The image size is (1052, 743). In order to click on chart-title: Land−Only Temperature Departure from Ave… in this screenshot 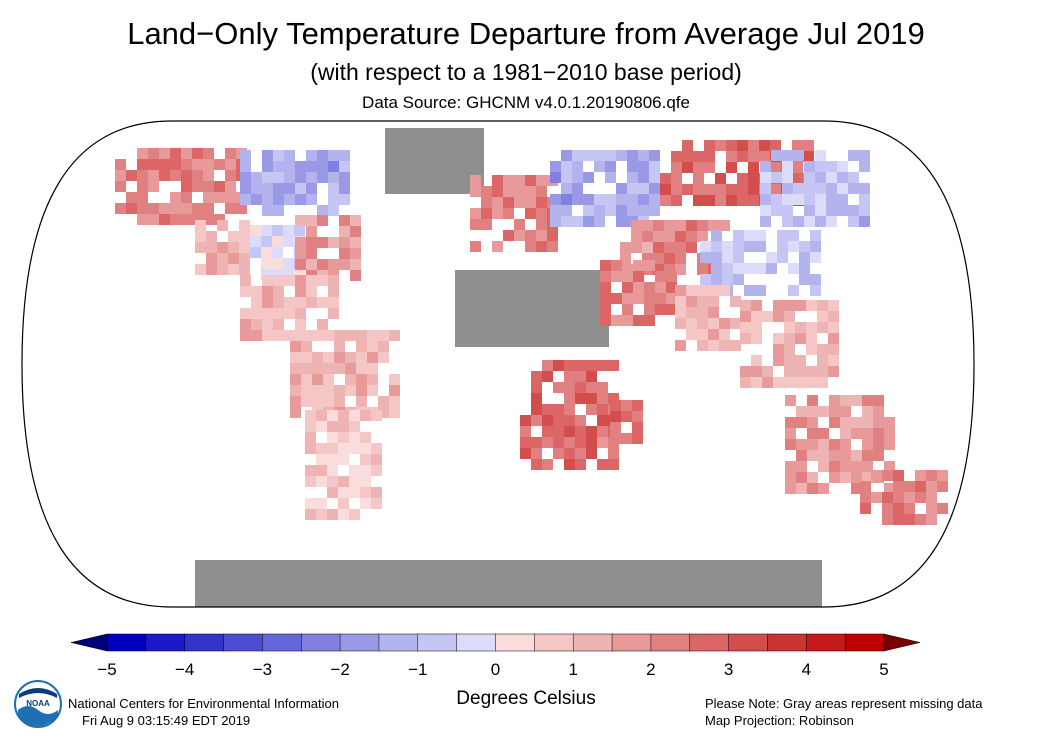, I will do `click(526, 33)`.